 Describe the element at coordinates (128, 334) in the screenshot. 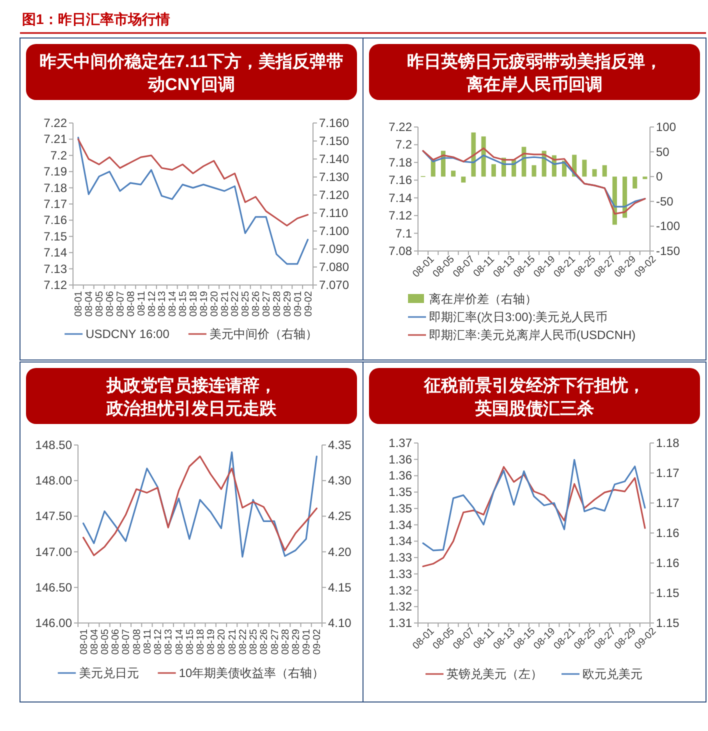

I see `legend-label: USDCNY 16:00` at that location.